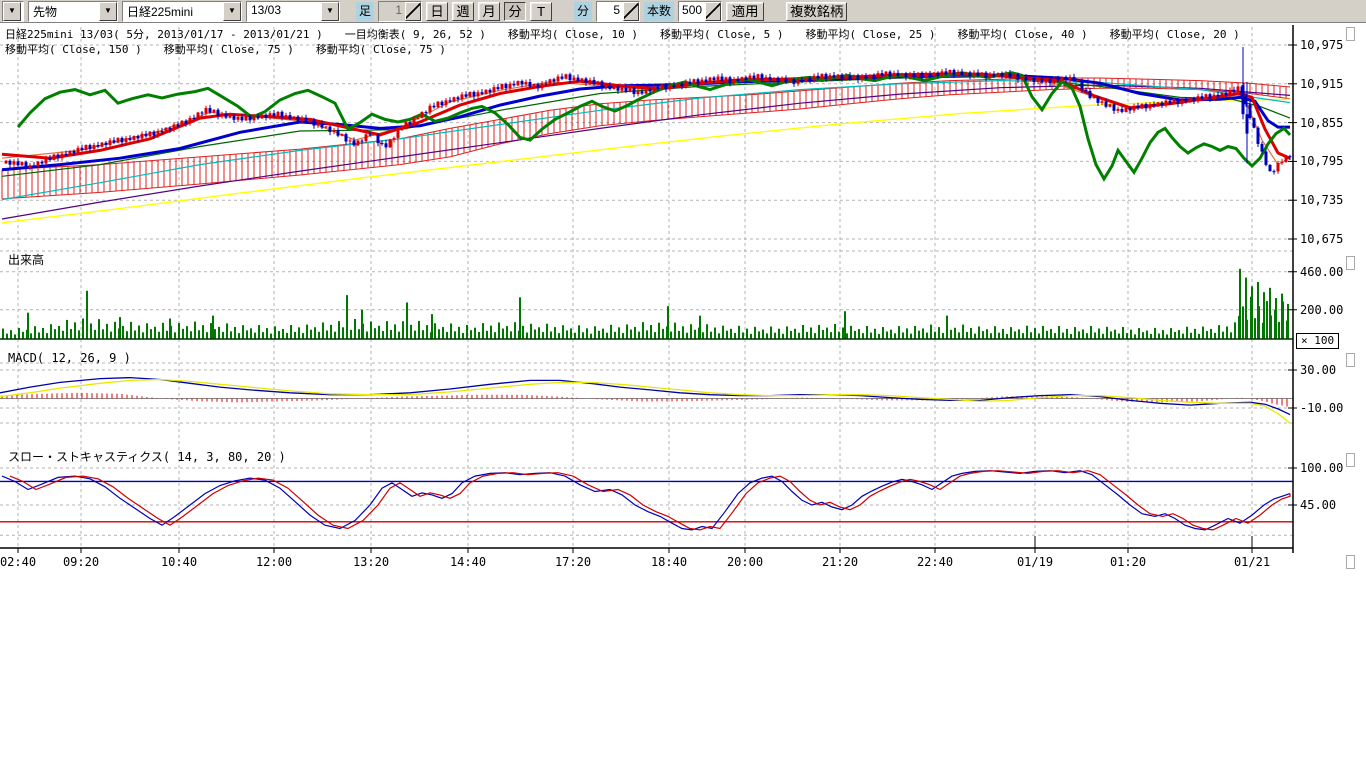 The height and width of the screenshot is (768, 1366). I want to click on minute-label: 分, so click(583, 11).